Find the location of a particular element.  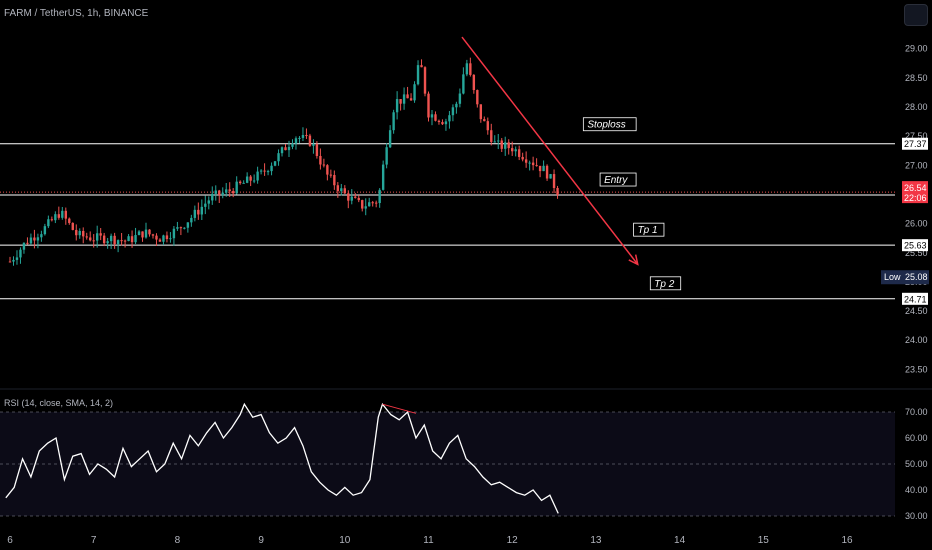

price-axis-tick: 27.00 is located at coordinates (916, 165).